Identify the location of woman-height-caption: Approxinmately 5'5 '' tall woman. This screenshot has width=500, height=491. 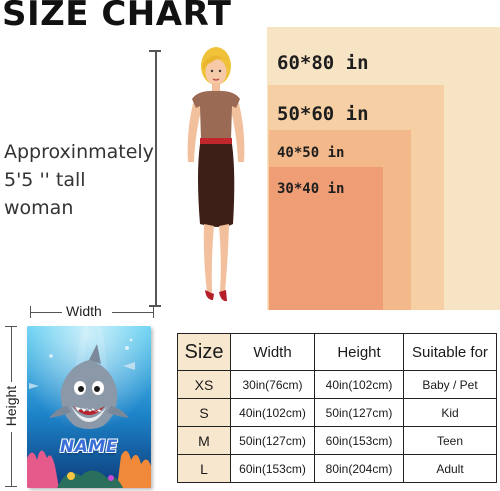
(79, 180).